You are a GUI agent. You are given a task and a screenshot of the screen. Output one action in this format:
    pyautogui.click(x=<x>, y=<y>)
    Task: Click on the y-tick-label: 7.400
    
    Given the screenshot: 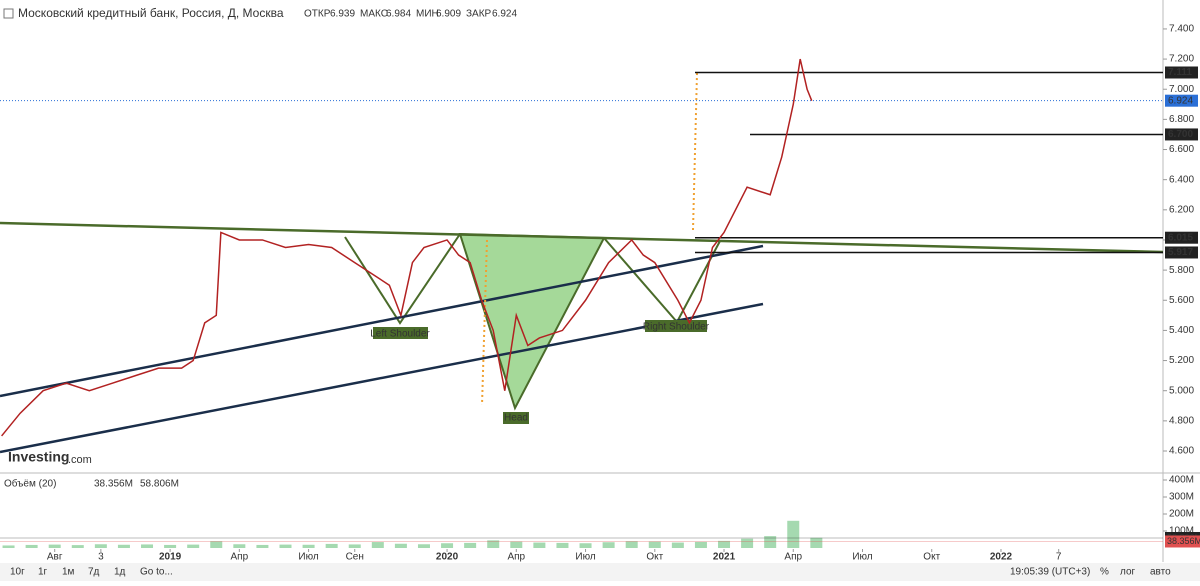 What is the action you would take?
    pyautogui.click(x=1181, y=29)
    